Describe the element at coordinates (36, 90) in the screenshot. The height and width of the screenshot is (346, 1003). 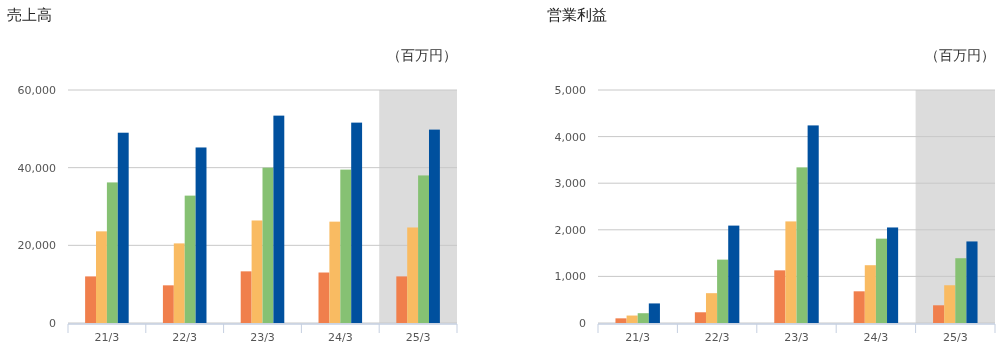
I see `y-tick-label: 60,000` at that location.